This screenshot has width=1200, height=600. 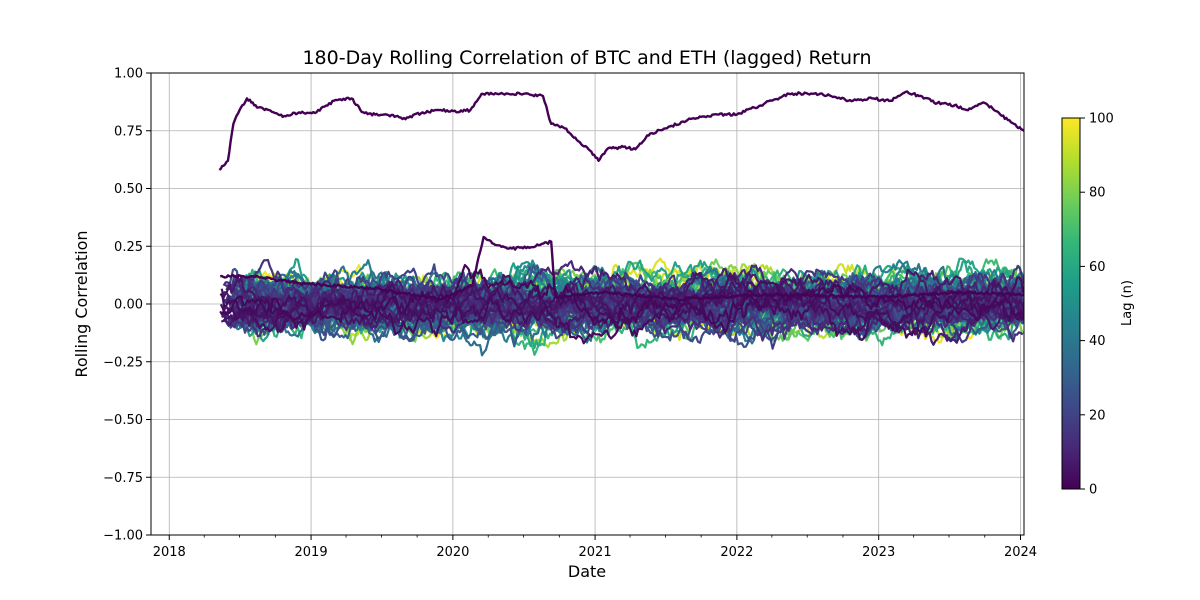 What do you see at coordinates (311, 552) in the screenshot?
I see `x-tick-label: 2019` at bounding box center [311, 552].